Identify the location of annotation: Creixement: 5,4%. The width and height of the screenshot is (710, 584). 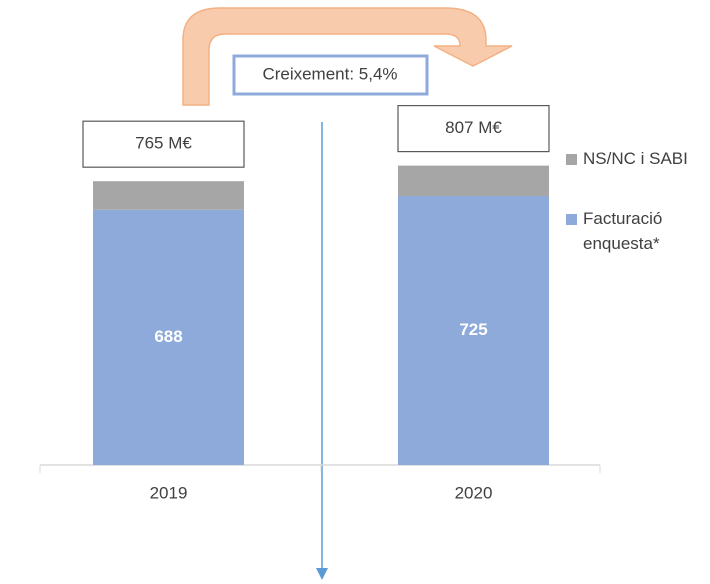
(329, 73).